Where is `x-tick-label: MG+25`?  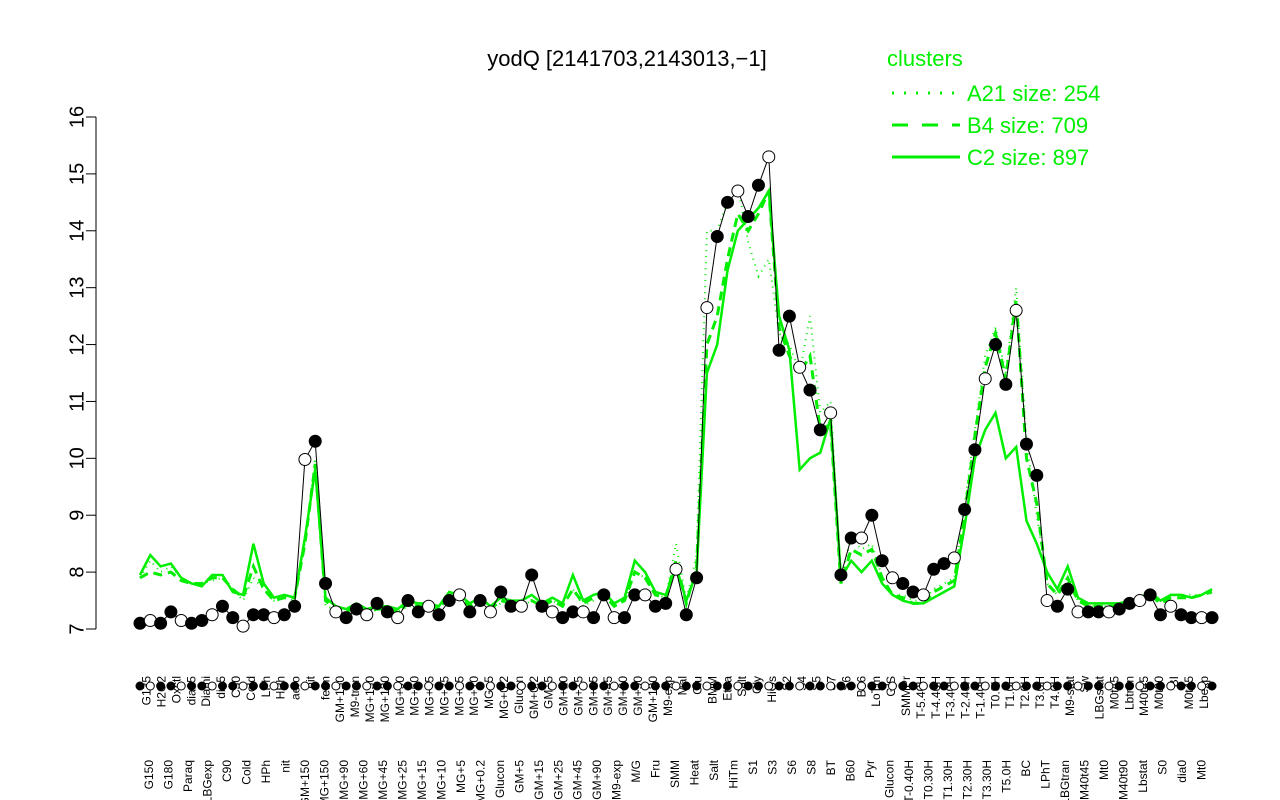
x-tick-label: MG+25 is located at coordinates (402, 780).